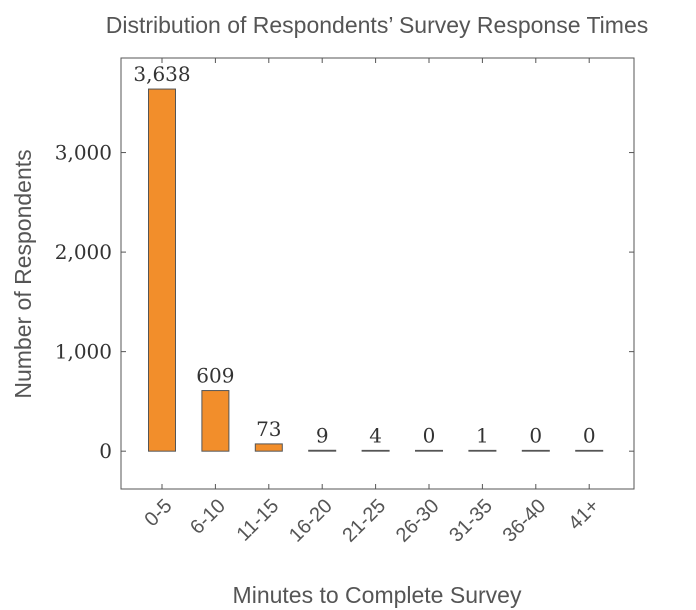 The height and width of the screenshot is (610, 696). I want to click on x-tick-label: 21-25, so click(364, 521).